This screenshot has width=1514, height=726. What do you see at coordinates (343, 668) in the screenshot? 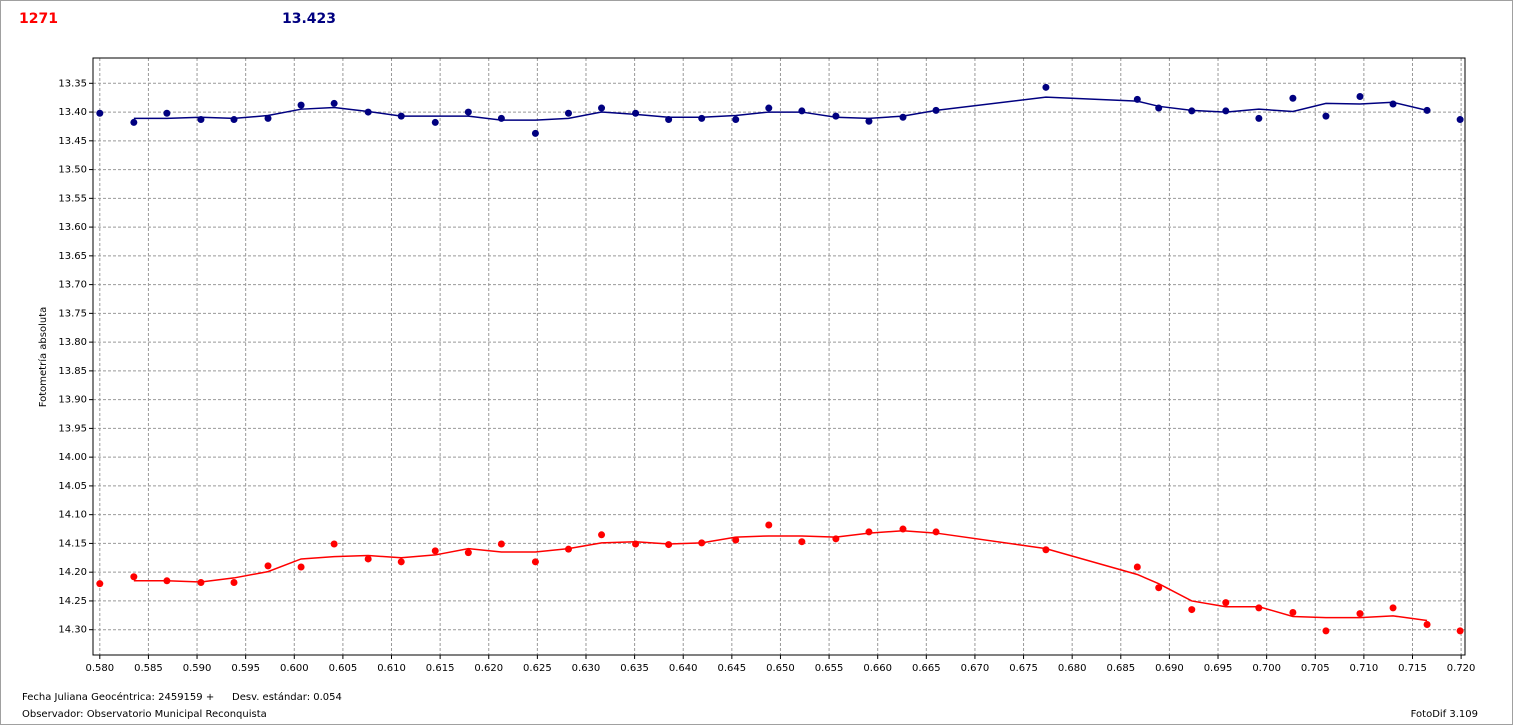
I see `x-tick-label: 0.605` at bounding box center [343, 668].